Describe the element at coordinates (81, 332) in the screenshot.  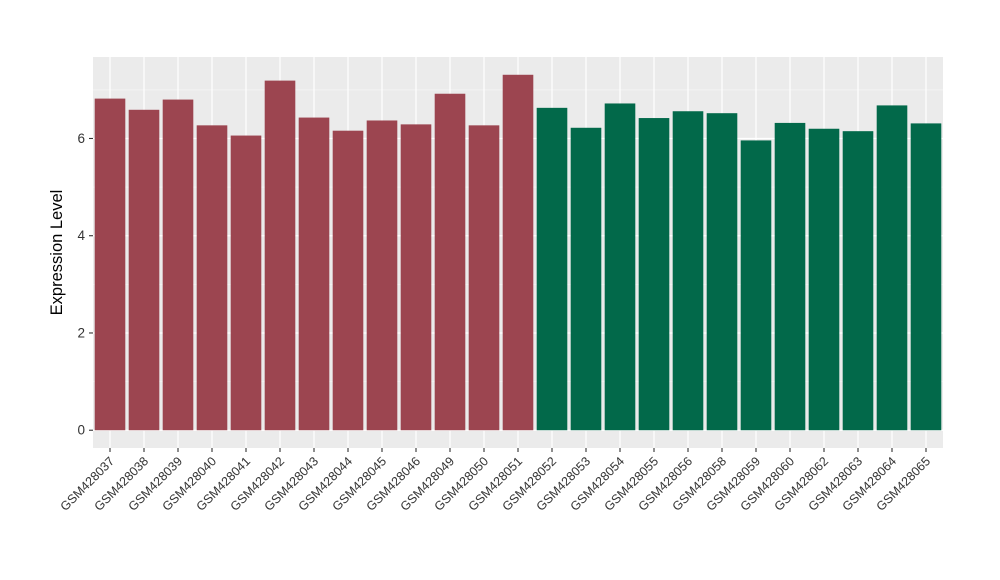
I see `y-tick-label: 2` at that location.